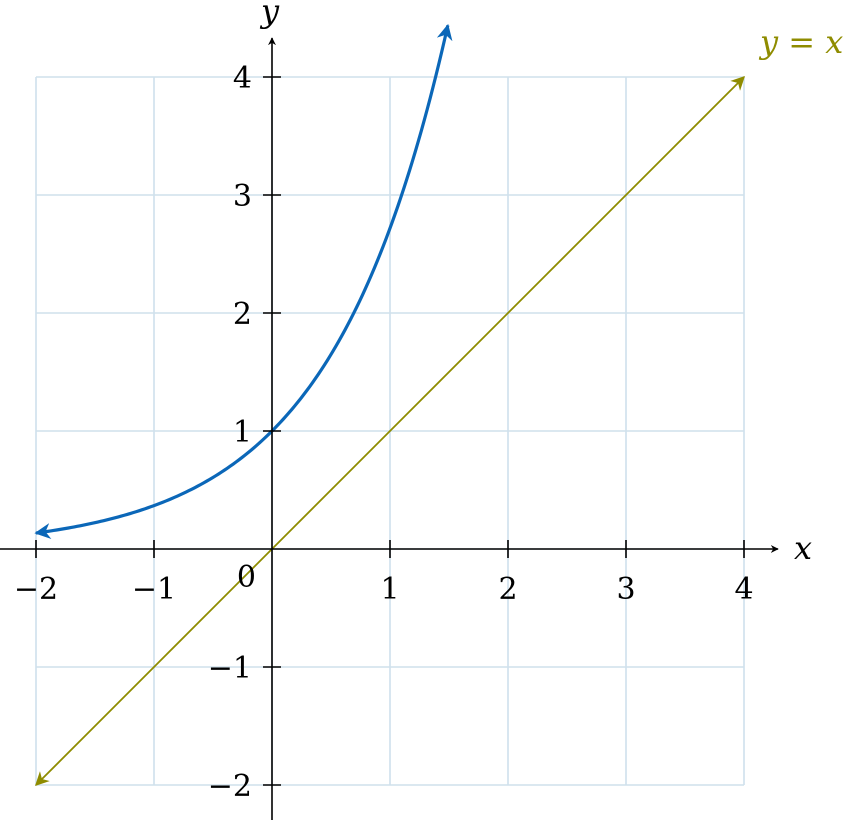 This screenshot has height=822, width=858. What do you see at coordinates (242, 196) in the screenshot?
I see `y-tick-label: 3` at bounding box center [242, 196].